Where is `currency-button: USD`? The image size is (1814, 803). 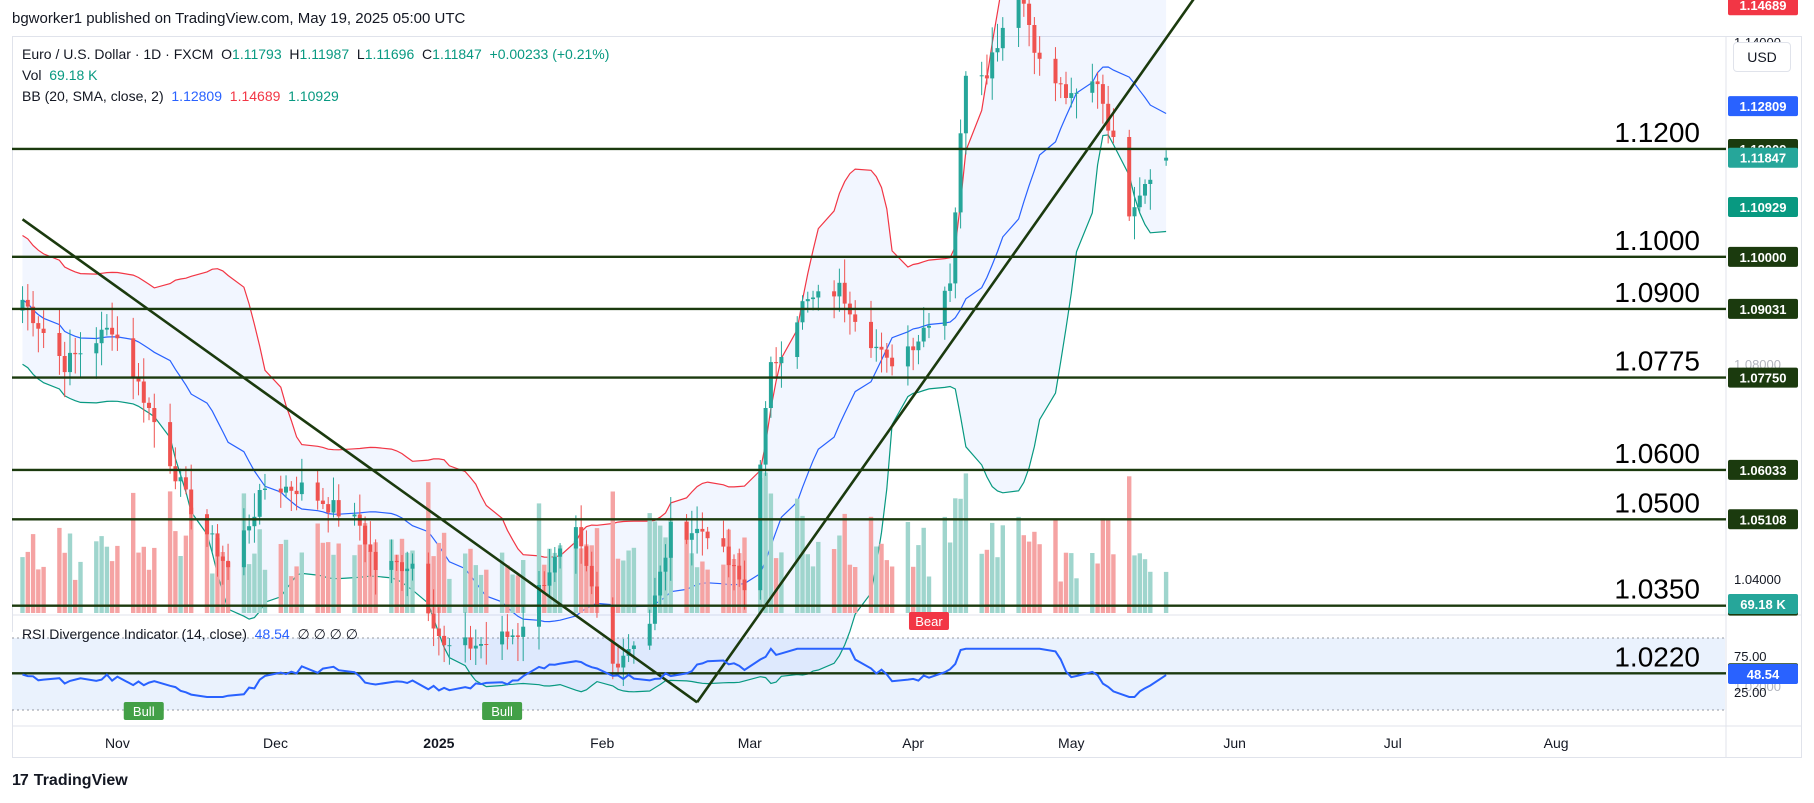
currency-button: USD is located at coordinates (1762, 57).